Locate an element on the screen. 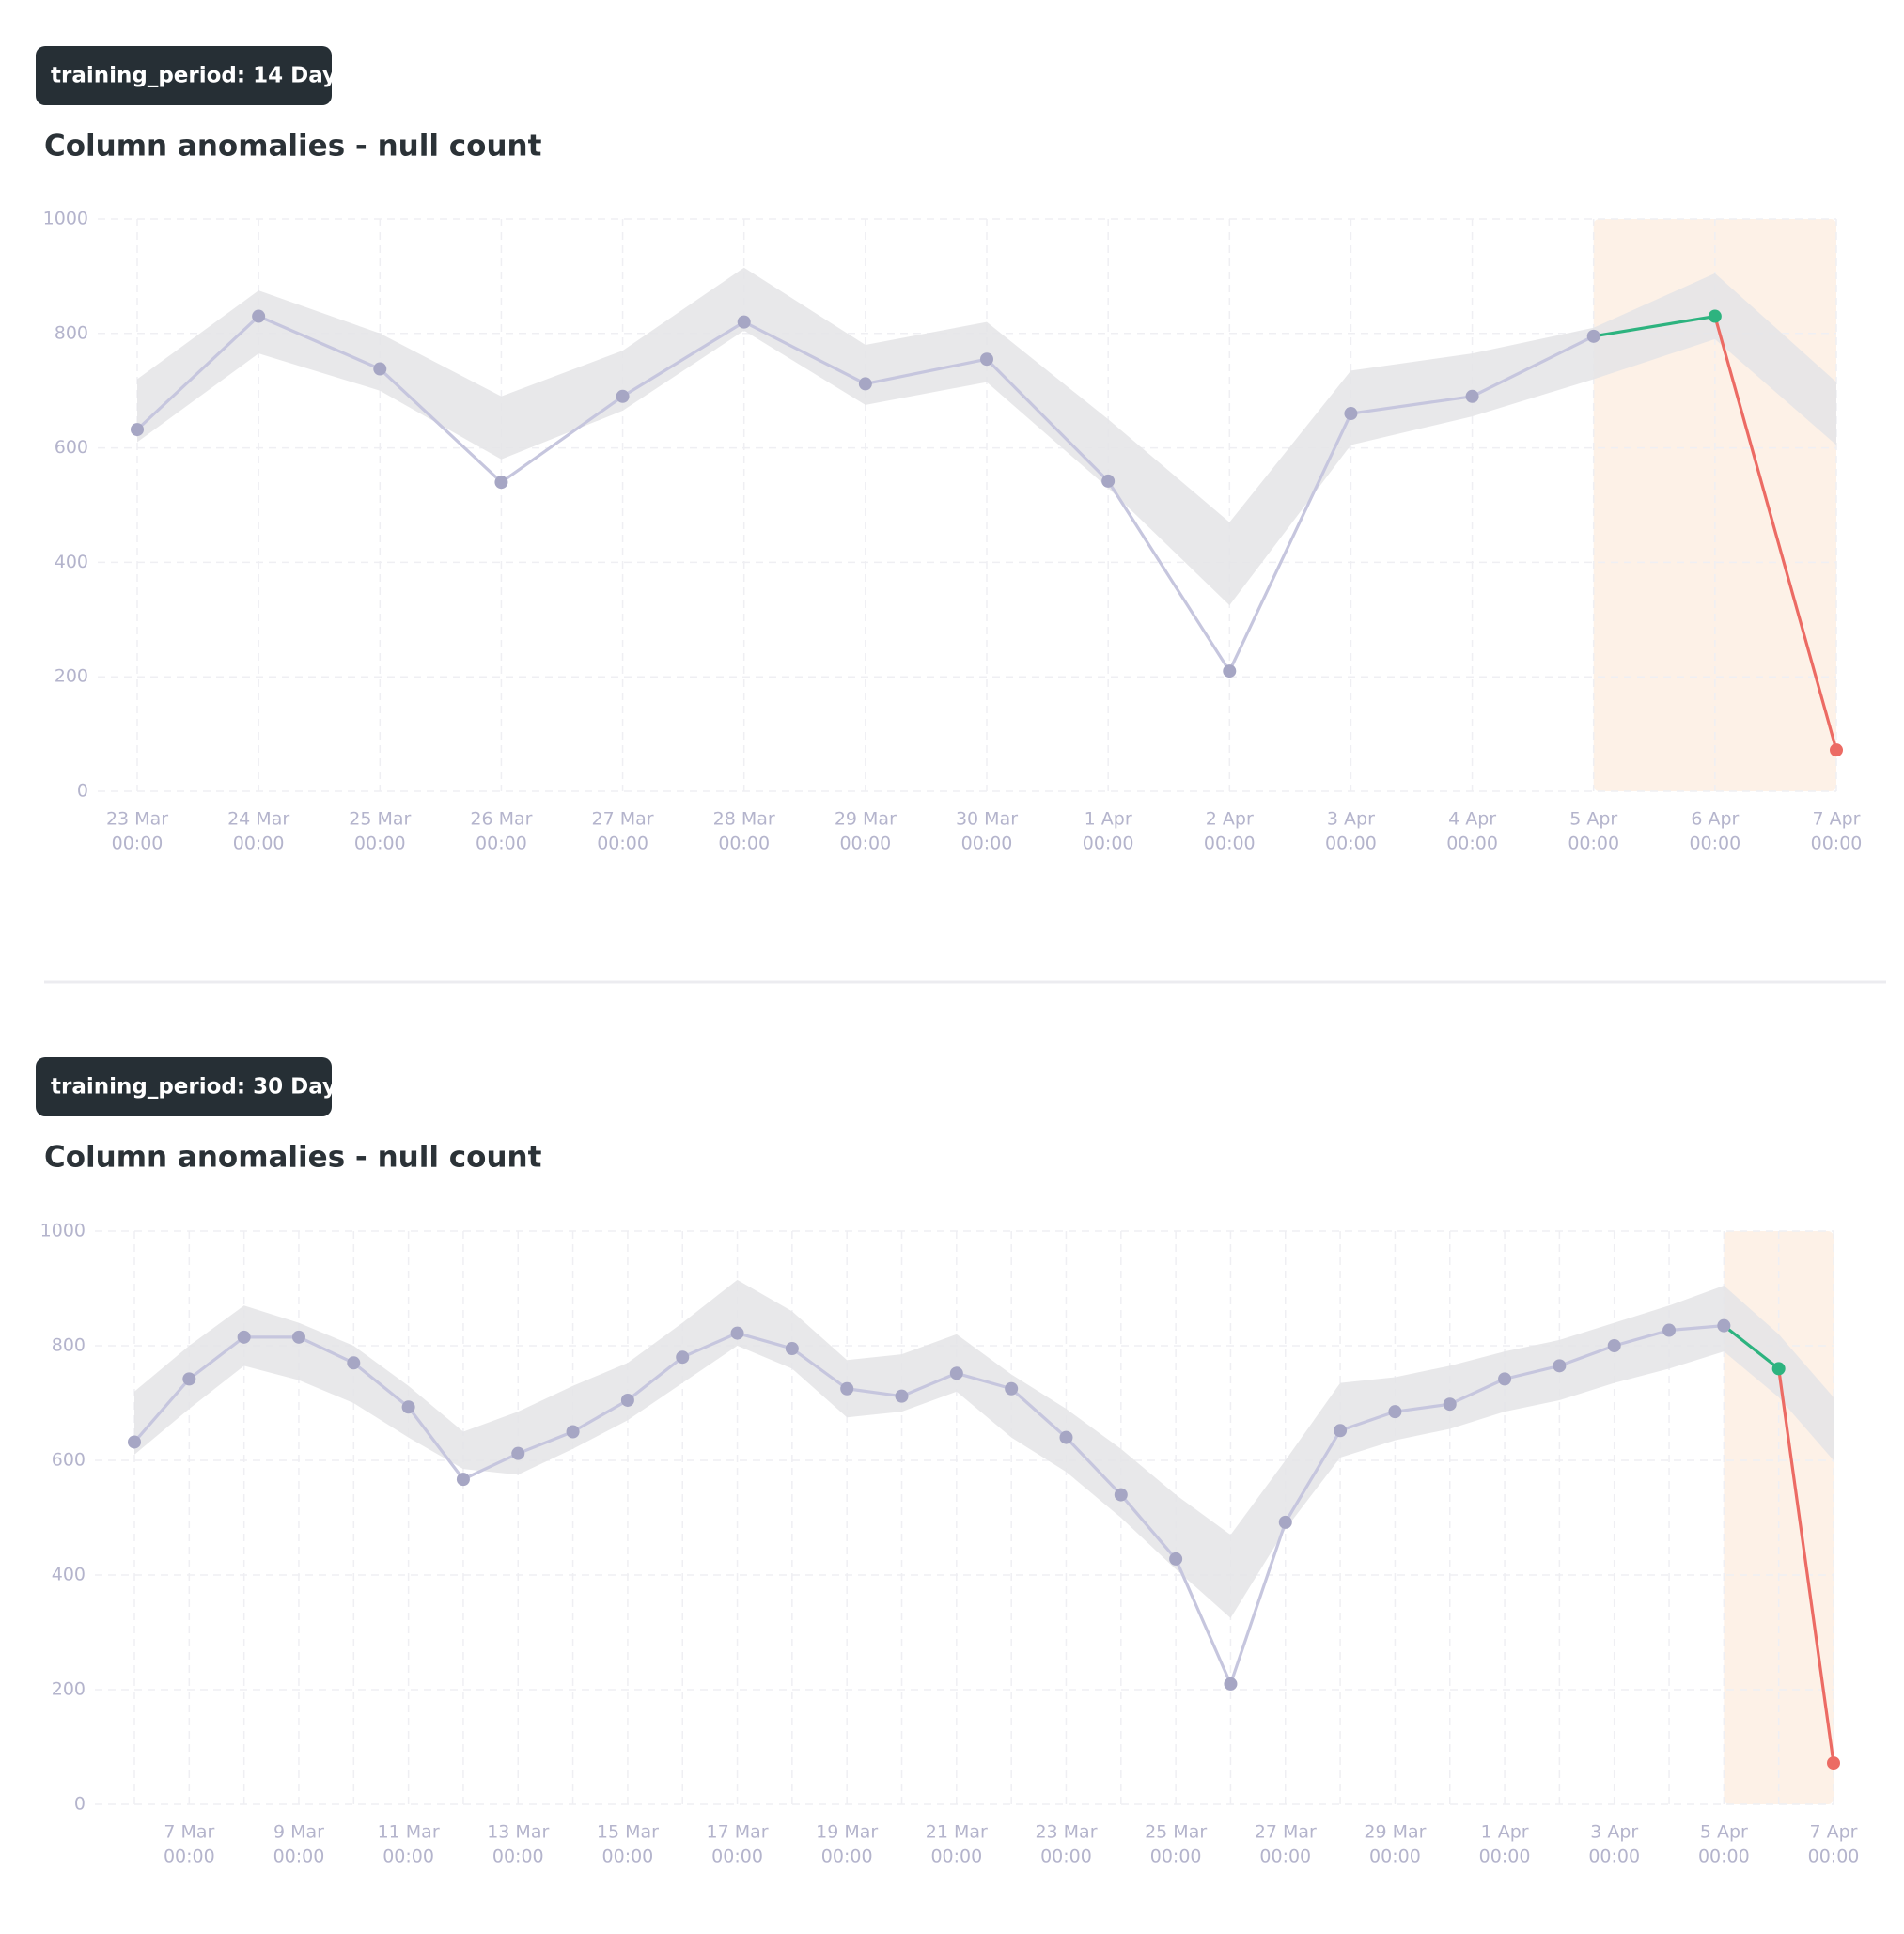  x-tick-label: 26 Mar is located at coordinates (501, 819).